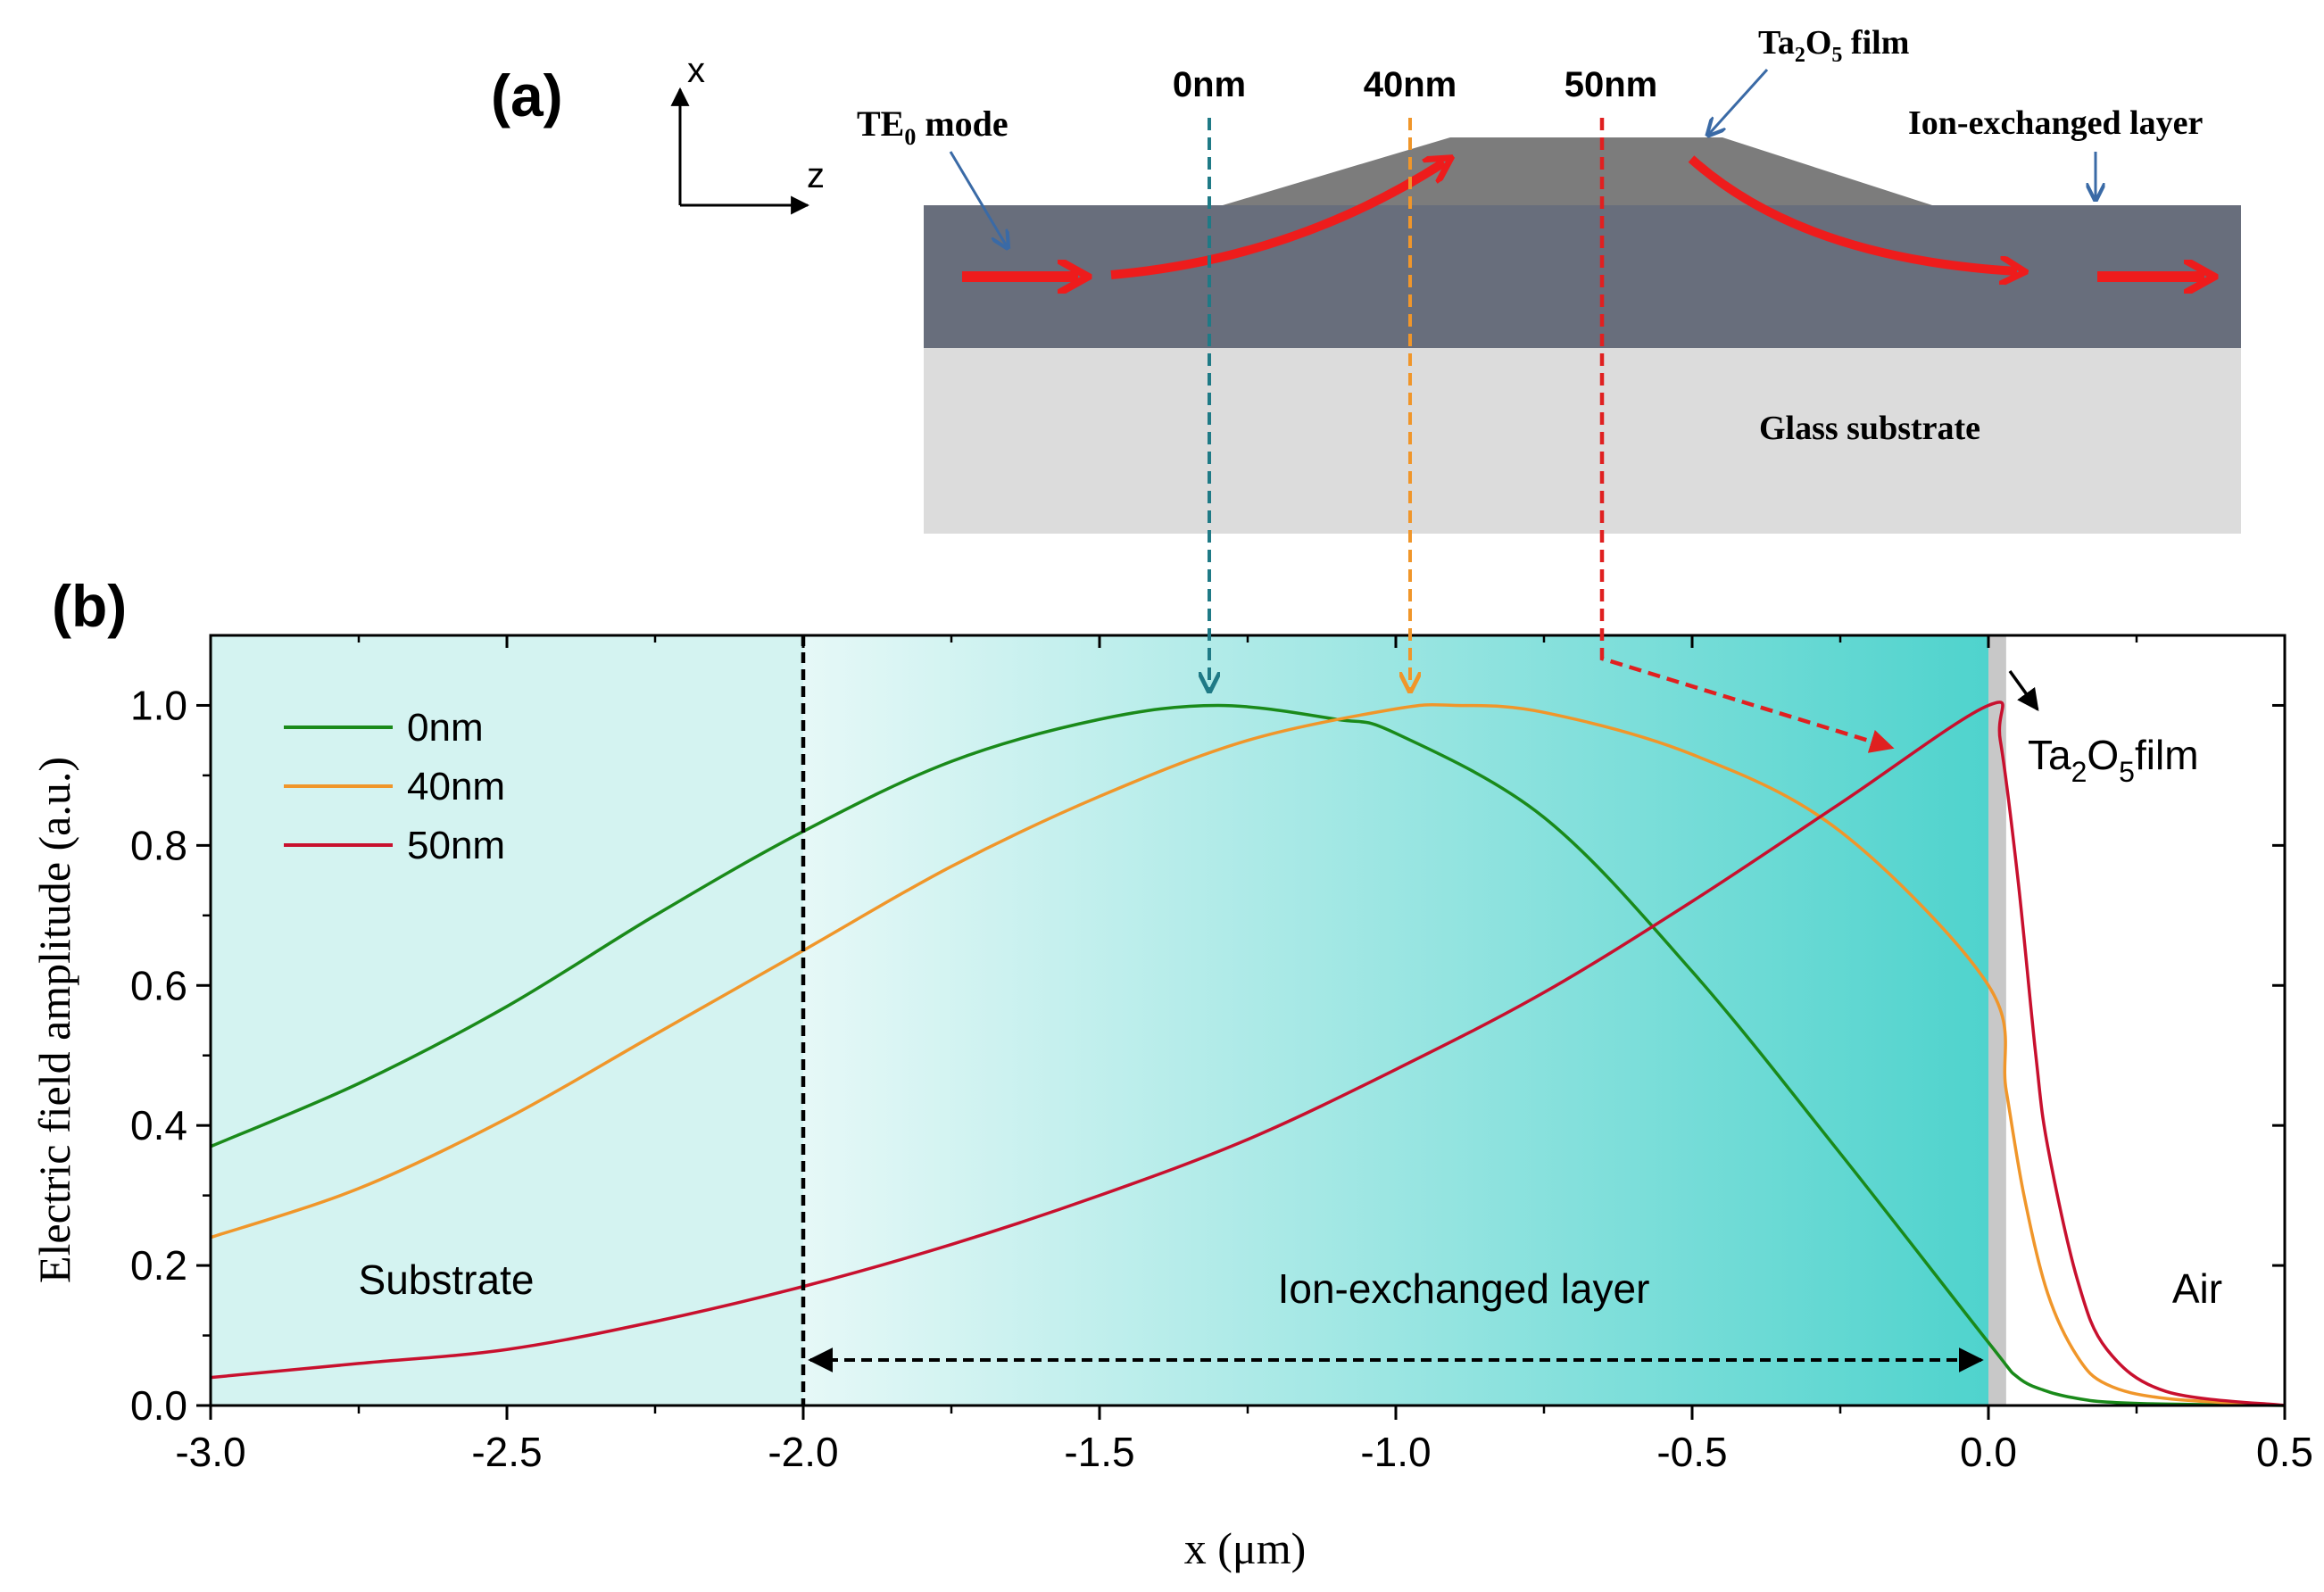 The image size is (2324, 1592). What do you see at coordinates (158, 1125) in the screenshot?
I see `y-tick-label: 0.4` at bounding box center [158, 1125].